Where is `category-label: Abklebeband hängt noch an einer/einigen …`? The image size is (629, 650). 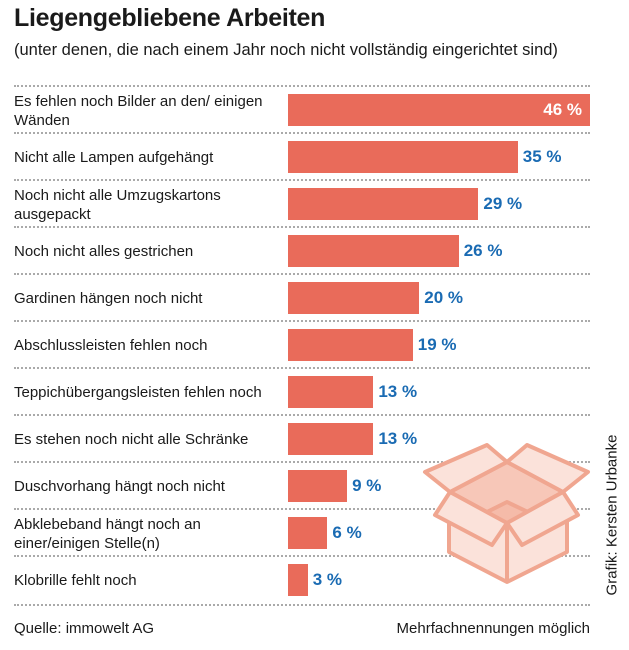
category-label: Abklebeband hängt noch an einer/einigen … is located at coordinates (107, 533).